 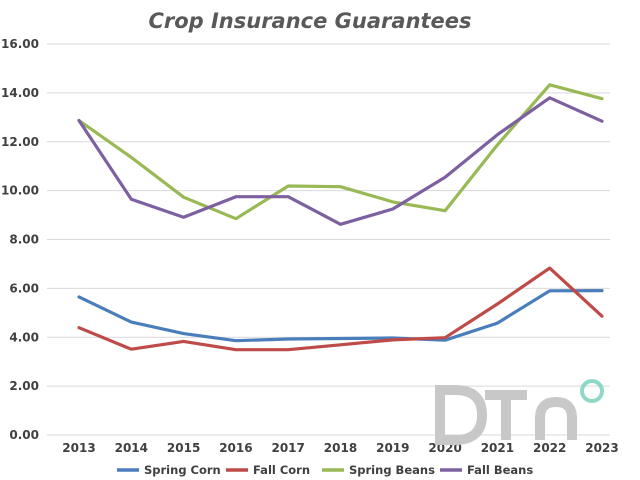 I want to click on y-tick-label: 16.00, so click(x=20, y=44).